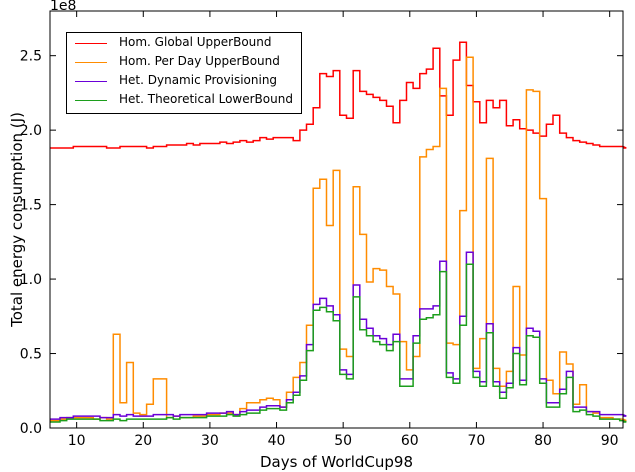  What do you see at coordinates (336, 462) in the screenshot?
I see `x-axis-label: Days of WorldCup98` at bounding box center [336, 462].